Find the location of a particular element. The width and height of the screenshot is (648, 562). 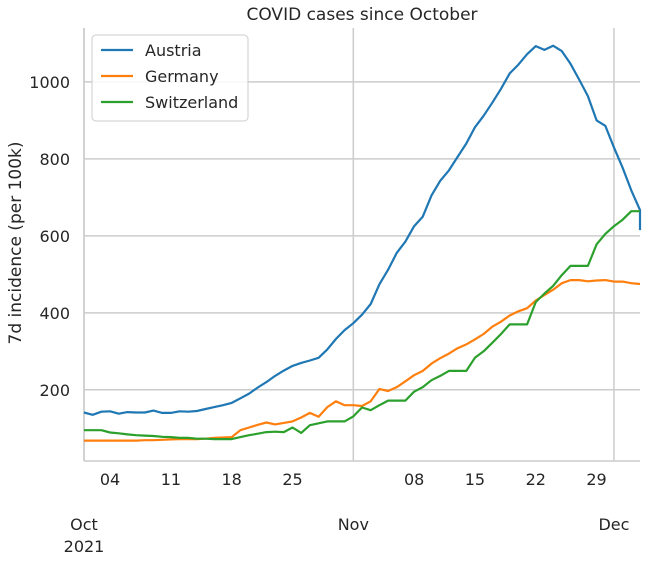

legend-label: Germany is located at coordinates (182, 76).